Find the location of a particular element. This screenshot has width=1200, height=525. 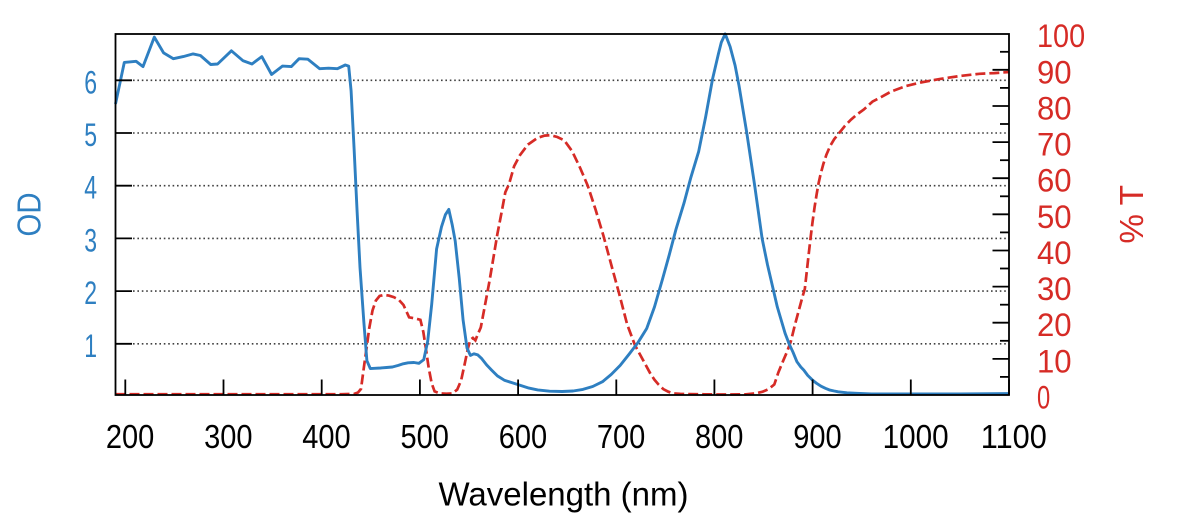

svg-text: 80 is located at coordinates (1054, 109).